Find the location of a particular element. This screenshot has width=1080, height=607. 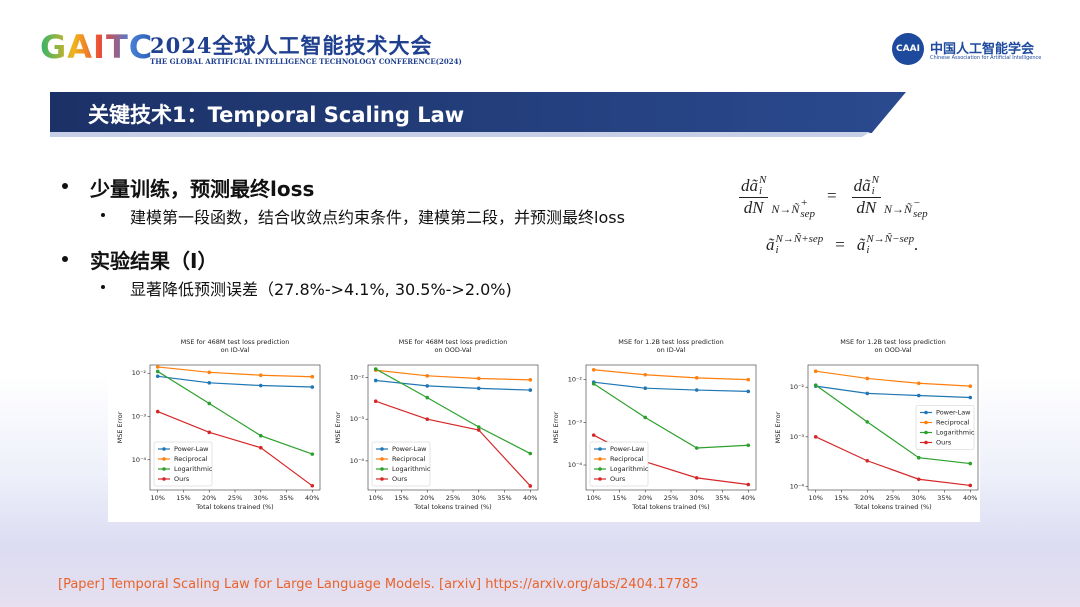

bullet-text: 少量训练，预测最终loss is located at coordinates (202, 189).